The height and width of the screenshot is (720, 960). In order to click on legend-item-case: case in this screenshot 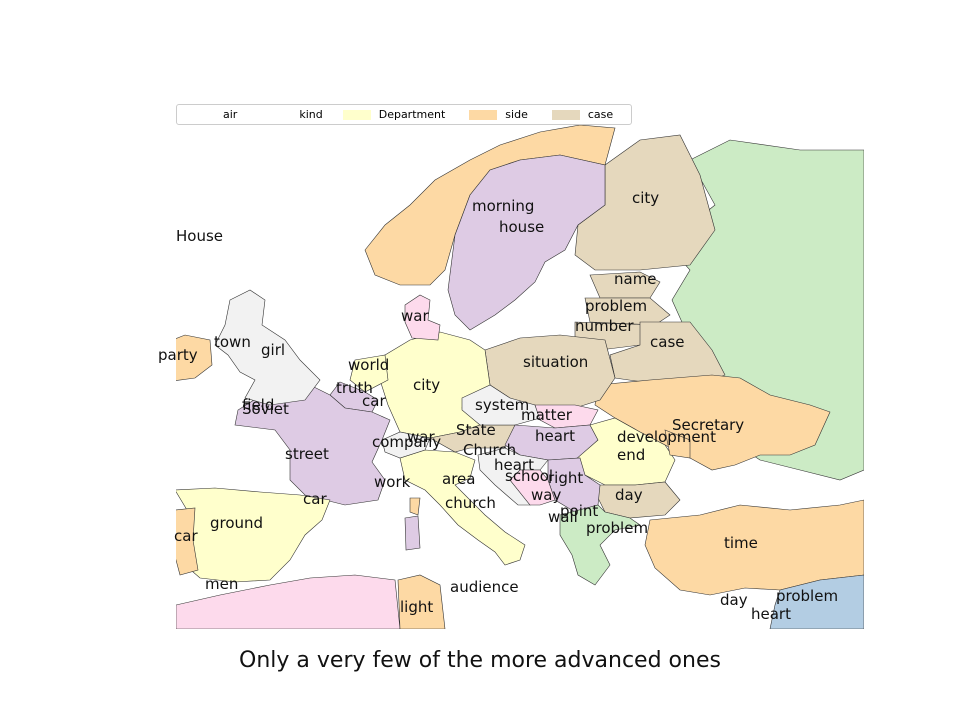, I will do `click(582, 114)`.